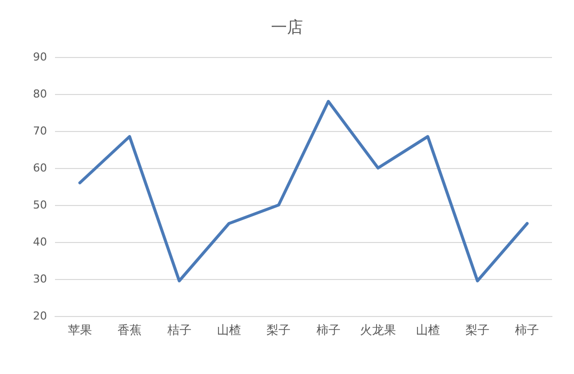 This screenshot has width=574, height=374. I want to click on y-tick-label: 80, so click(40, 94).